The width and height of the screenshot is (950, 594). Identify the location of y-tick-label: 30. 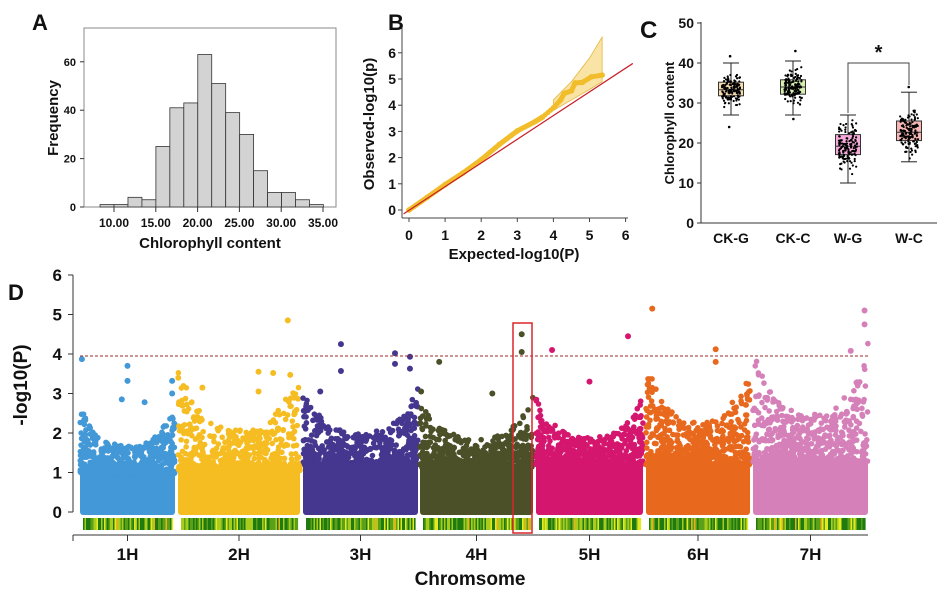
(686, 103).